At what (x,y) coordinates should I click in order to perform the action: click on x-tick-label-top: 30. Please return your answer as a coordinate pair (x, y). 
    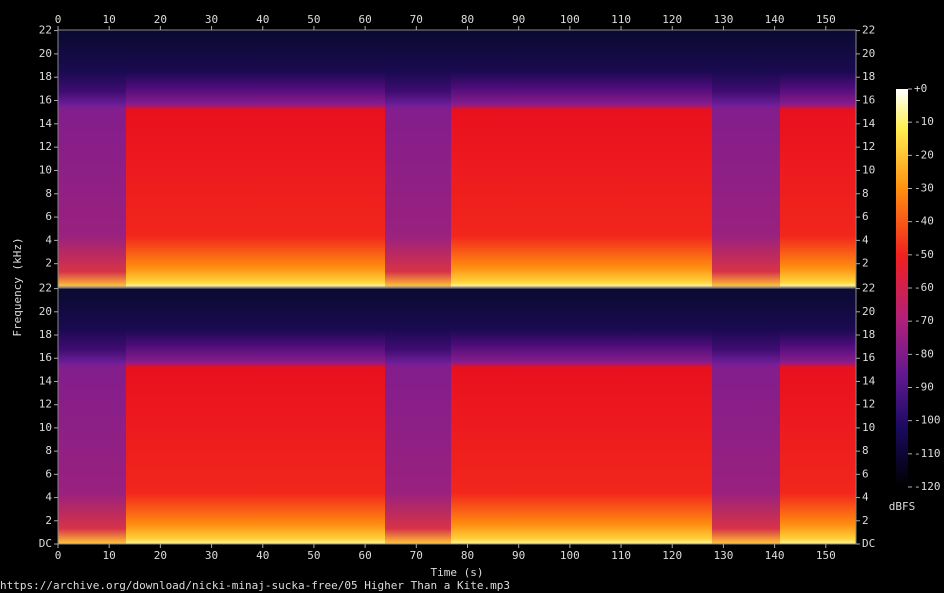
    Looking at the image, I should click on (211, 19).